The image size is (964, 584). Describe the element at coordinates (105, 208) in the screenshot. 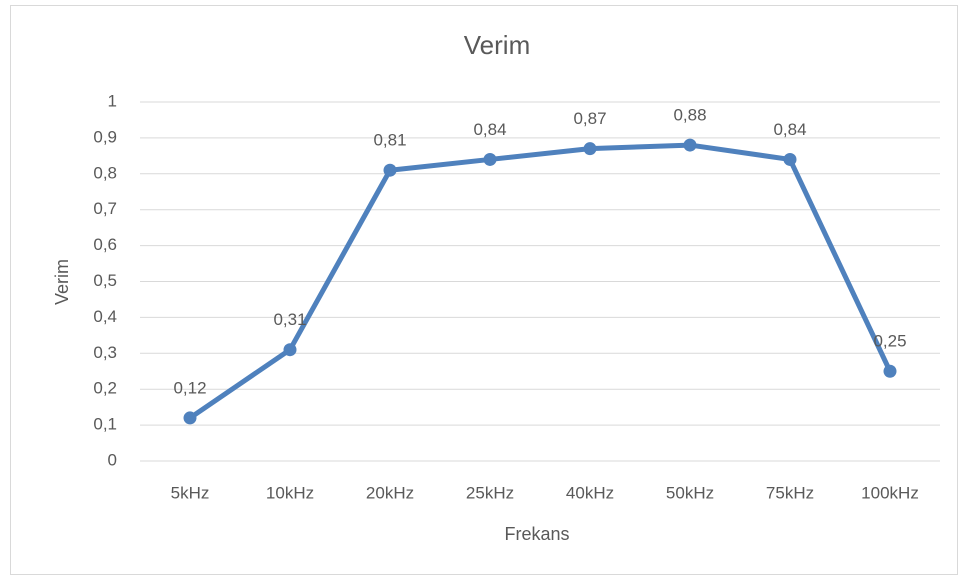

I see `y-tick-label: 0,7` at that location.